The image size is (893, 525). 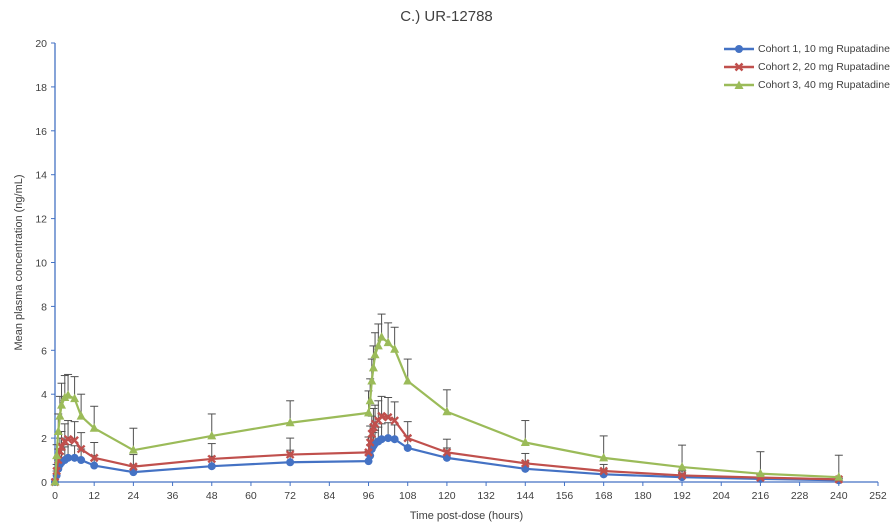 I want to click on x-tick-label: 156, so click(x=565, y=496).